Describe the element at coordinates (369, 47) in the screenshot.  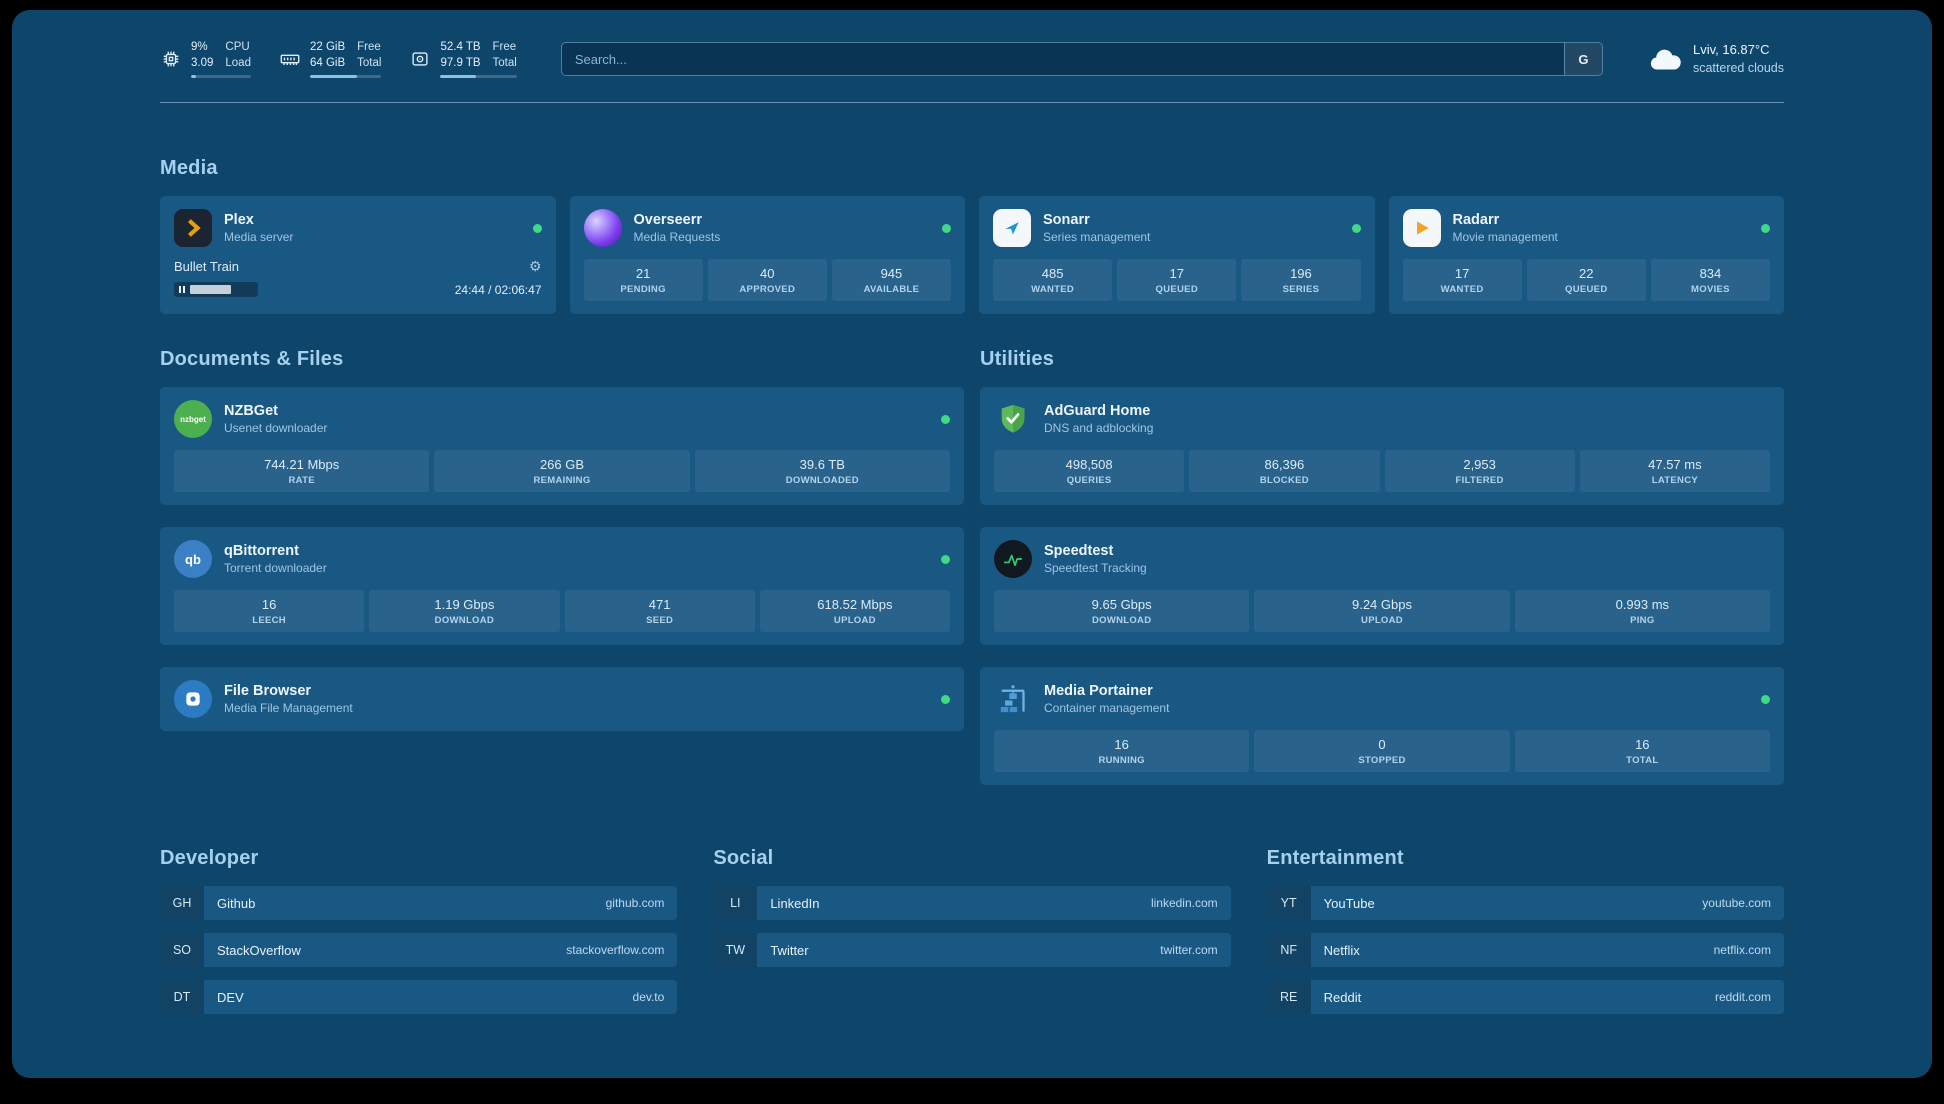
I see `memory-label-top: Free` at that location.